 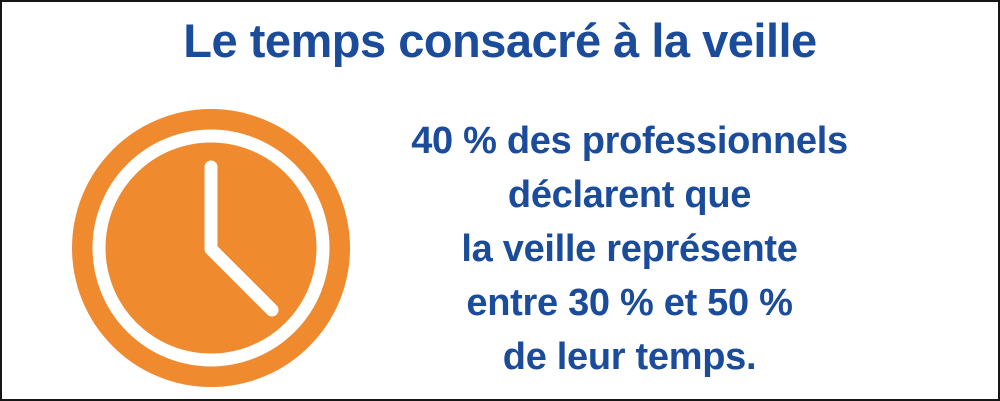 I want to click on clock-hands, so click(x=241, y=238).